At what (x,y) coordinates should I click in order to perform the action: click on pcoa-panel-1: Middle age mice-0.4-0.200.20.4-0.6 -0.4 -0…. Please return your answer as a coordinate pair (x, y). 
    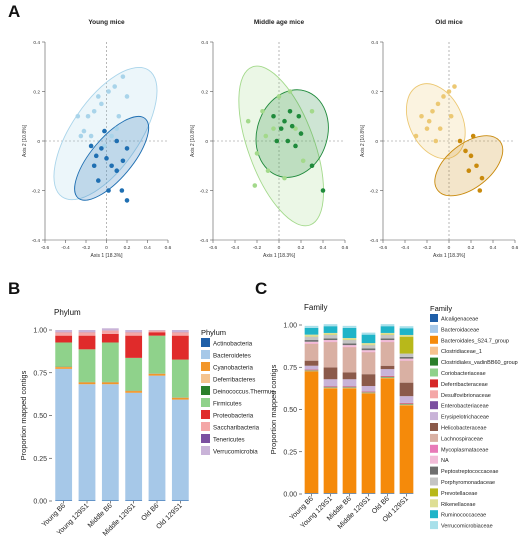
    Looking at the image, I should click on (269, 139).